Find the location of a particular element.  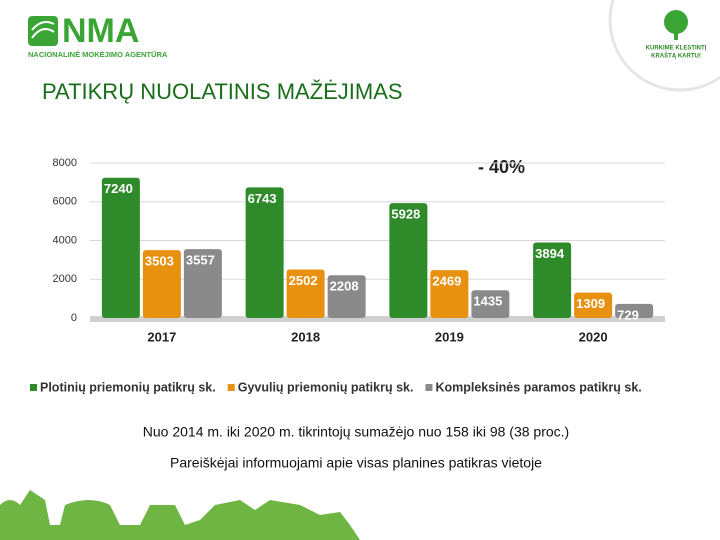

logo-waves is located at coordinates (43, 30).